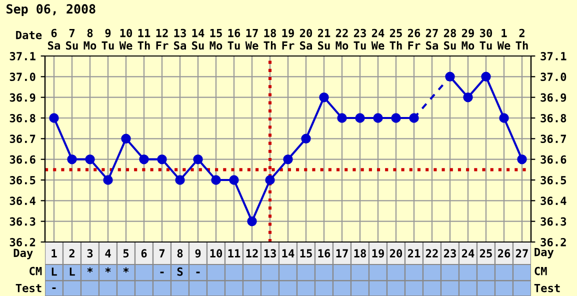 The image size is (577, 296). Describe the element at coordinates (90, 39) in the screenshot. I see `text: 8 Mo` at that location.